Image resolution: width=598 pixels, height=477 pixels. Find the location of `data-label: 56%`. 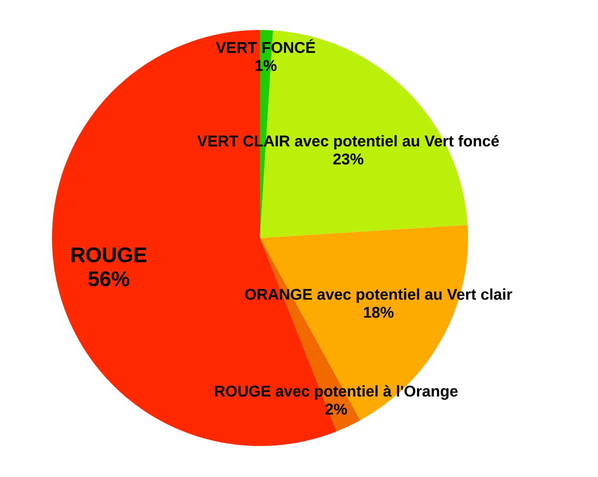

data-label: 56% is located at coordinates (109, 278).